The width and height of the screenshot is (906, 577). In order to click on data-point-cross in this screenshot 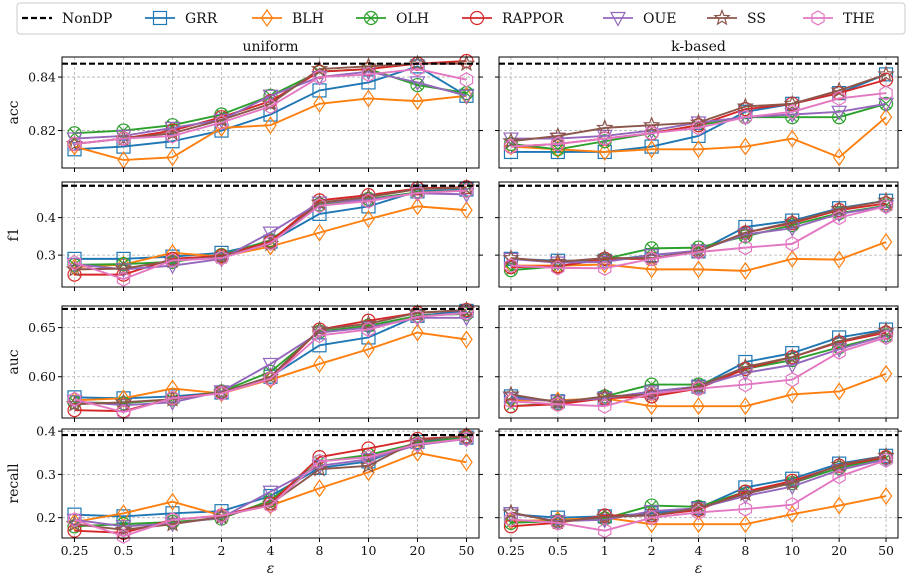, I will do `click(651, 248)`.